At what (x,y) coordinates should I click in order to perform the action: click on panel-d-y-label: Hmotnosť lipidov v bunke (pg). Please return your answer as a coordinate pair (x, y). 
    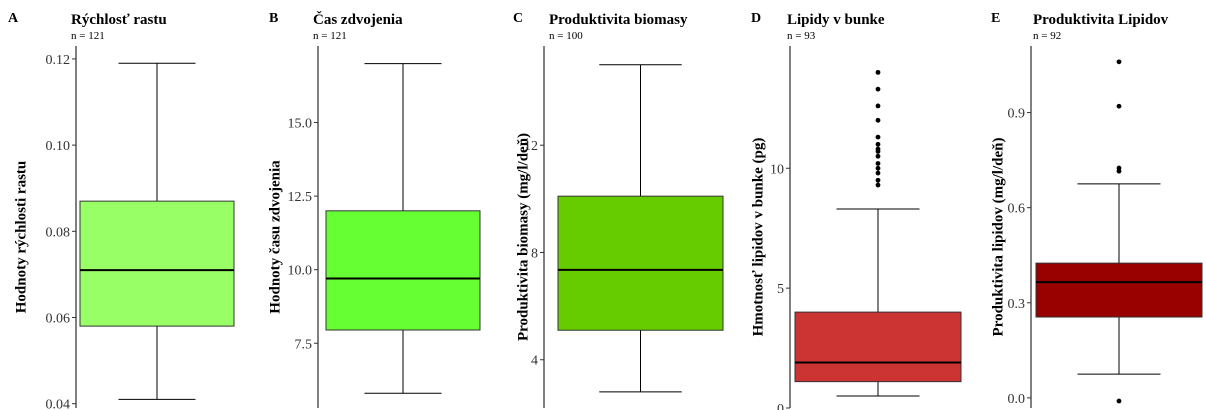
    Looking at the image, I should click on (758, 237).